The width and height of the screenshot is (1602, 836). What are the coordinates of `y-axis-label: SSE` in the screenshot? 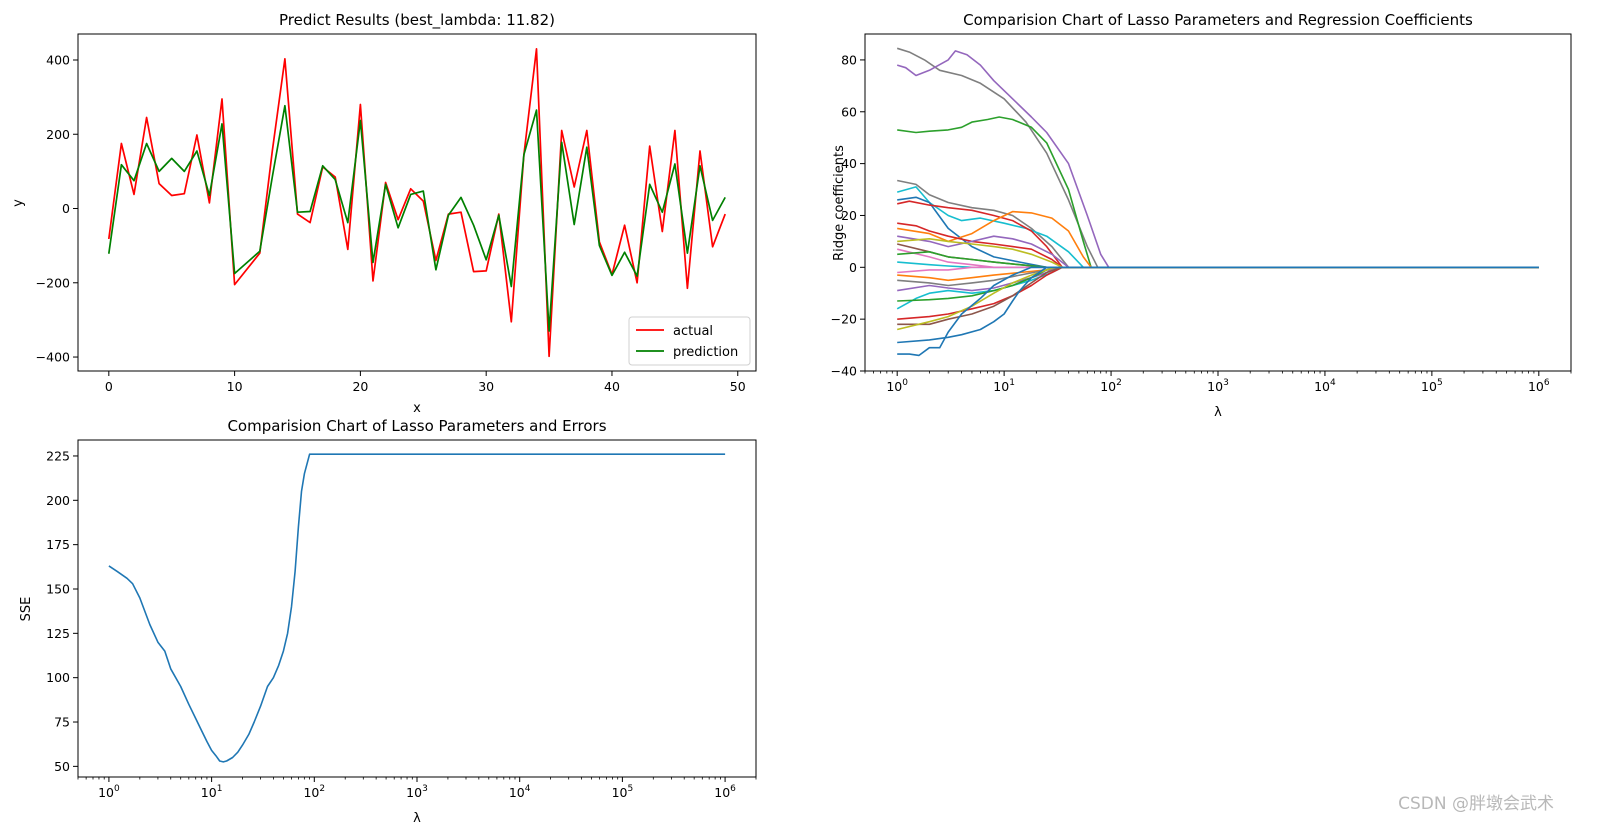 It's located at (26, 609).